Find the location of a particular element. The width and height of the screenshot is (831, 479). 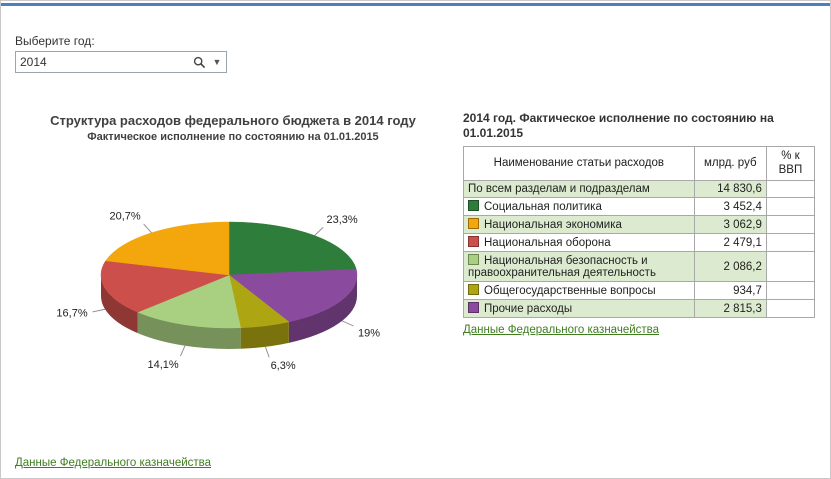

top-accent-bar is located at coordinates (415, 4).